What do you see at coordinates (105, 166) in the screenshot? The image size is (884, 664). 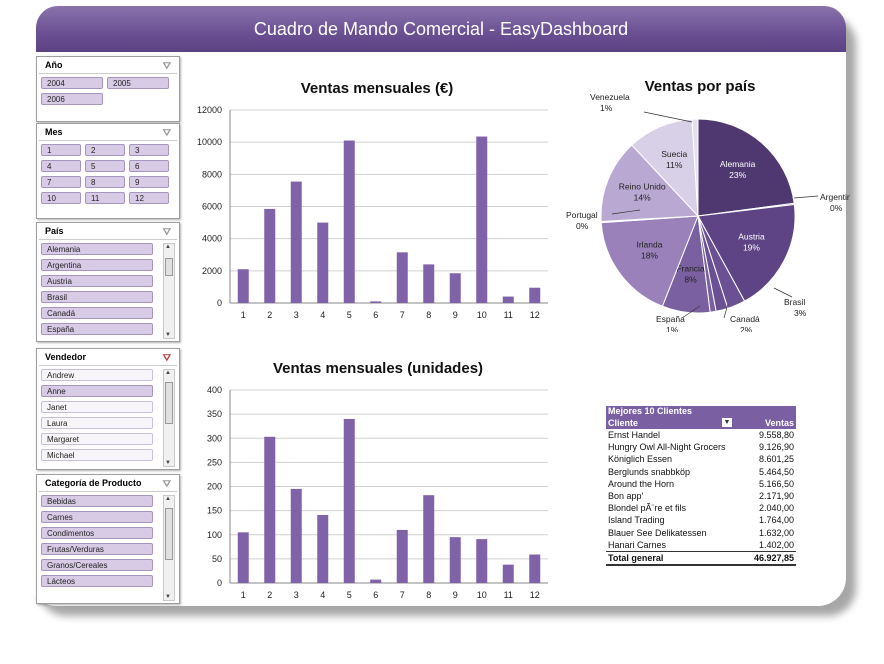 I see `slicer-month-item: 5` at bounding box center [105, 166].